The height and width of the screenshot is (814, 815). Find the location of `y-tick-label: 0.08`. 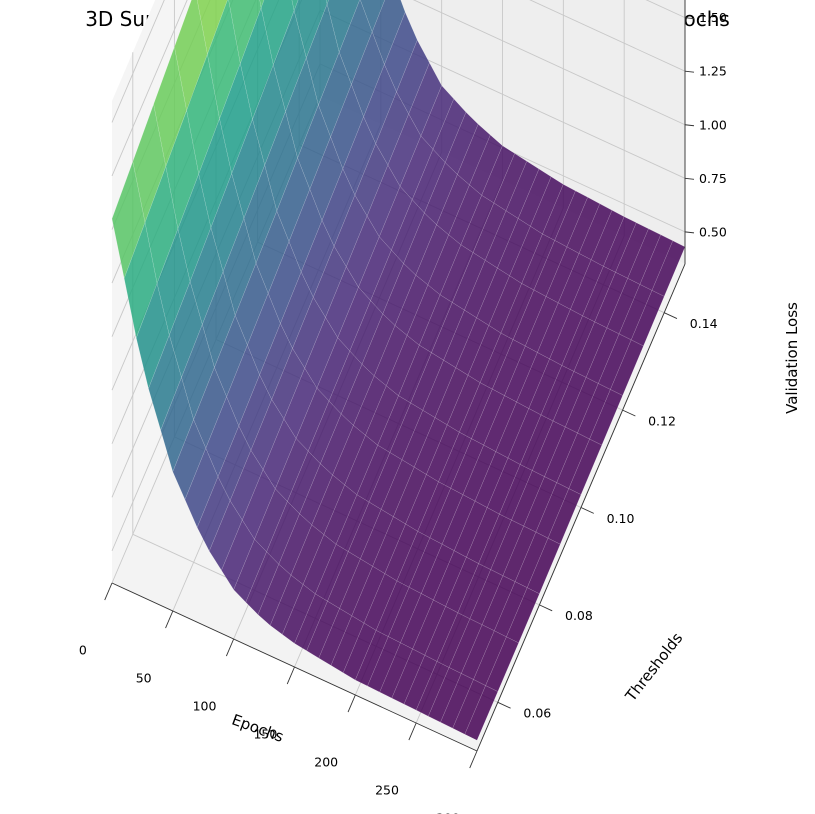

y-tick-label: 0.08 is located at coordinates (579, 615).